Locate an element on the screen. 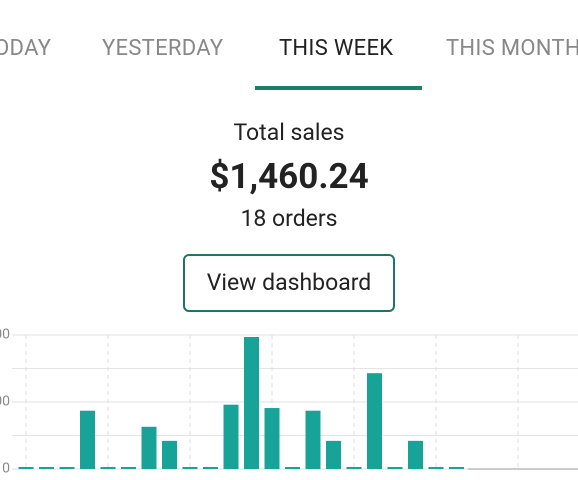  tab-active: THIS WEEK is located at coordinates (336, 48).